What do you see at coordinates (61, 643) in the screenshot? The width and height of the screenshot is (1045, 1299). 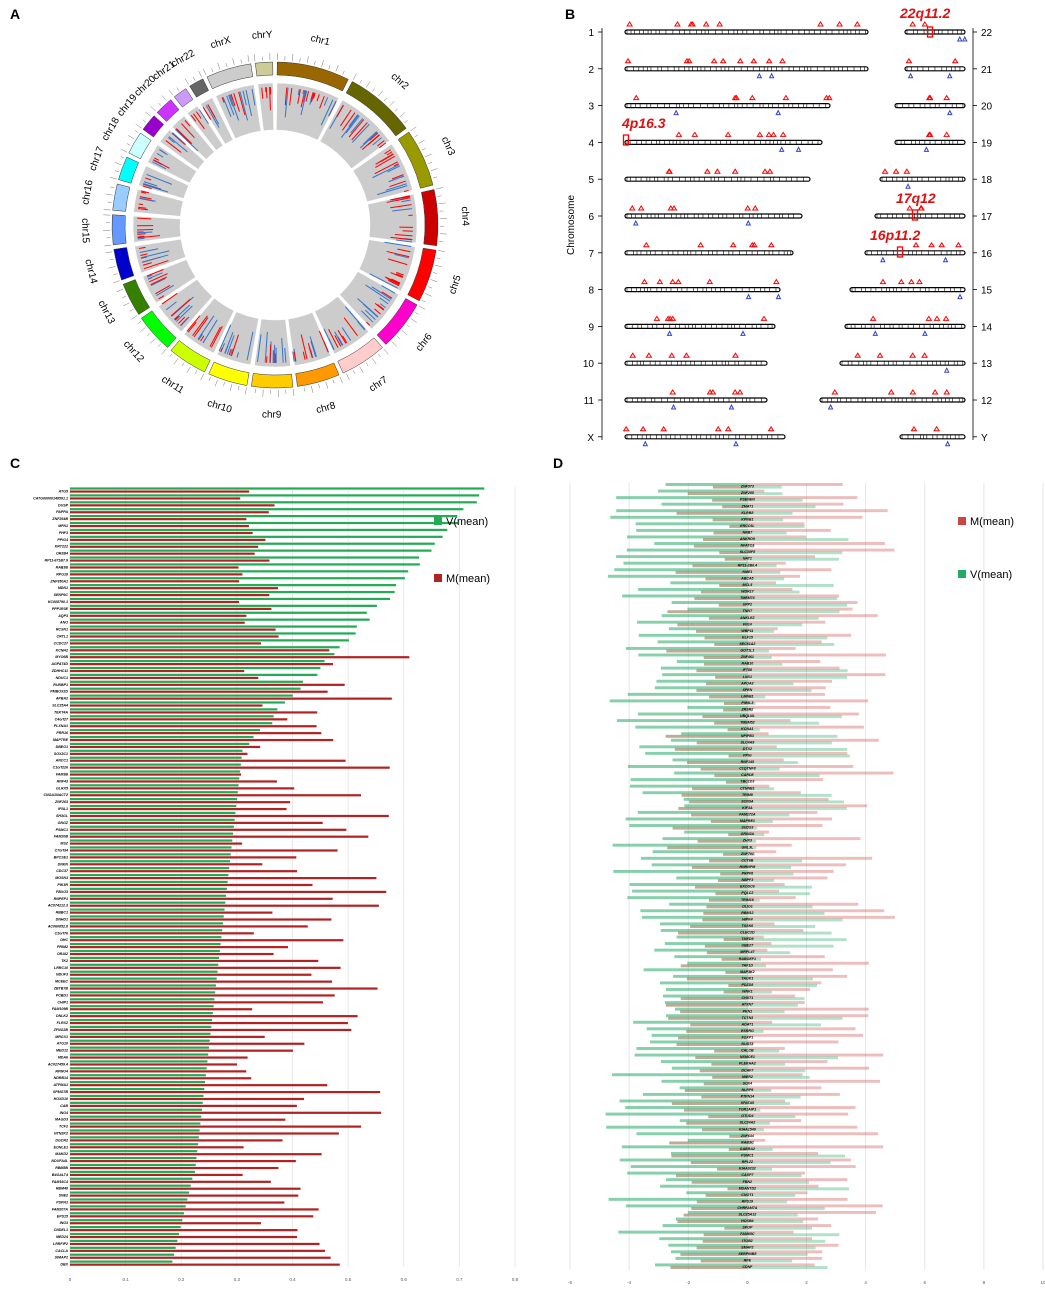 I see `category-label: CCDC27` at bounding box center [61, 643].